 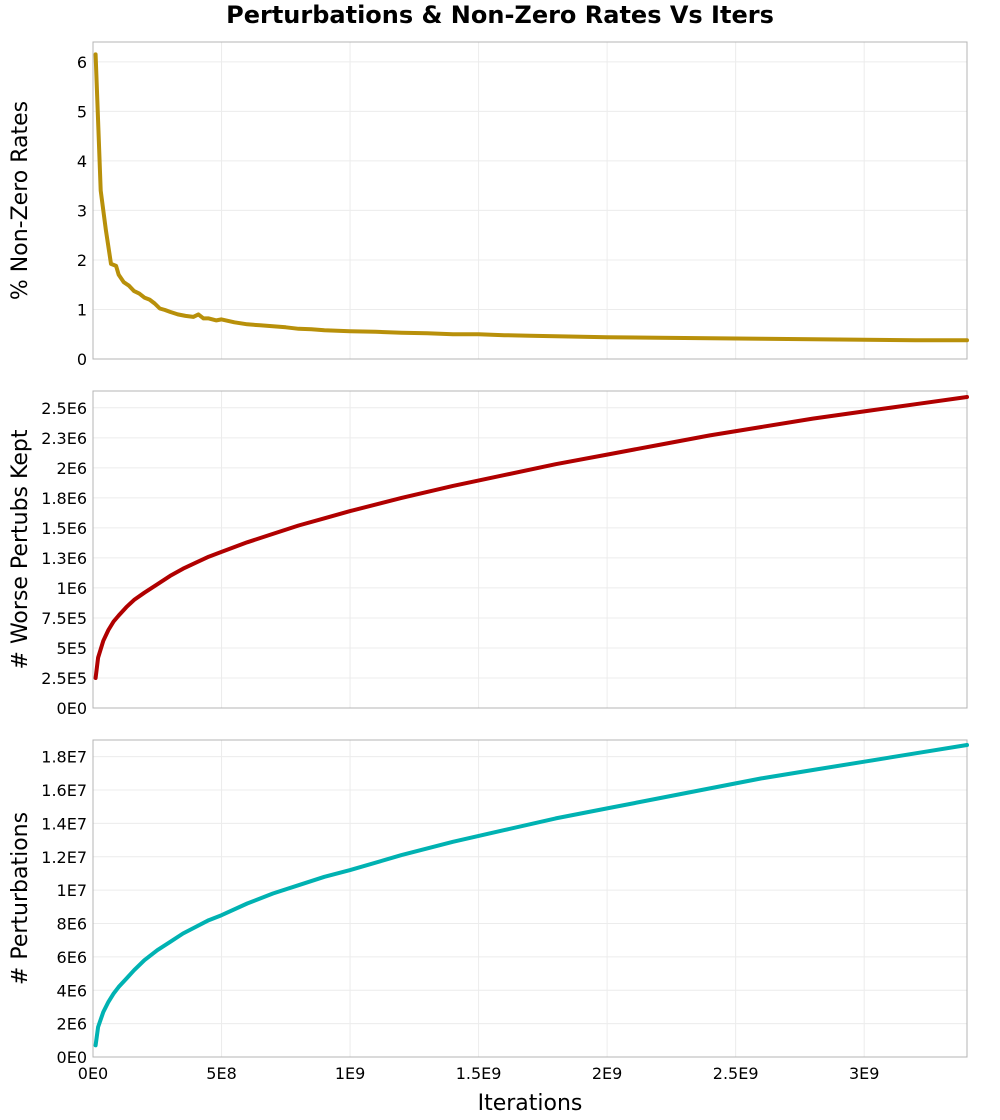 What do you see at coordinates (72, 648) in the screenshot?
I see `y-tick-label: 5E5` at bounding box center [72, 648].